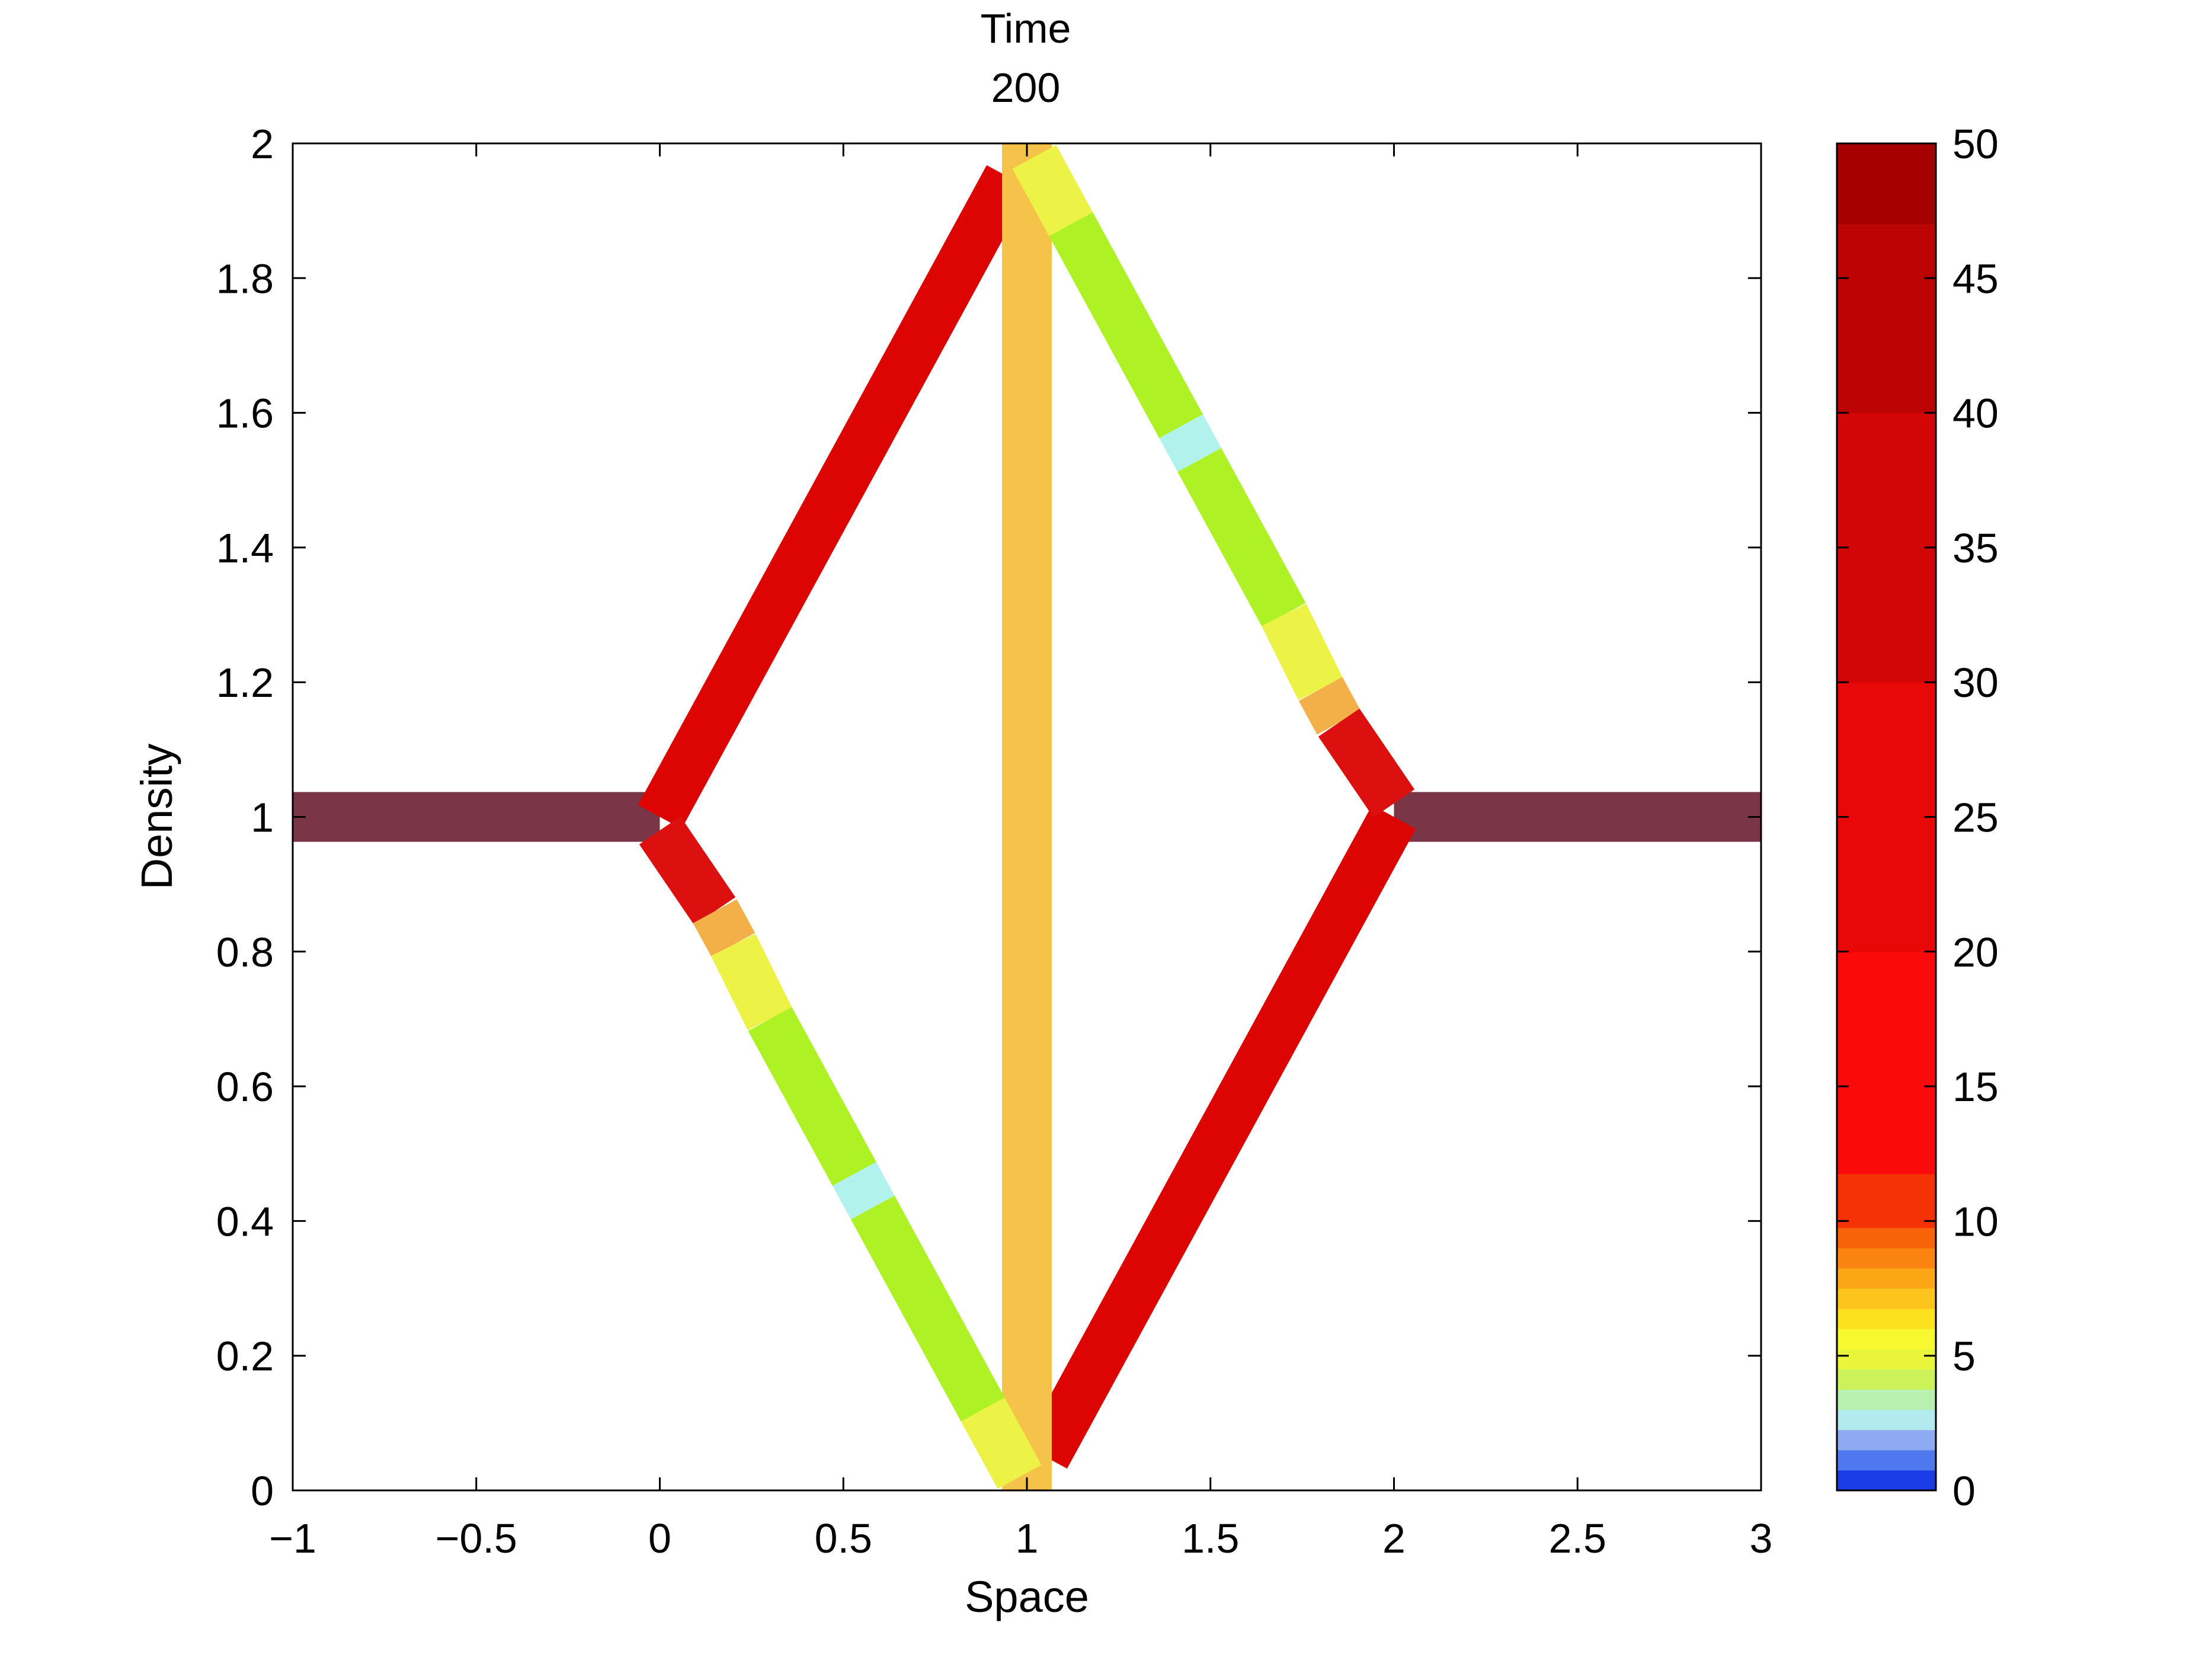 This screenshot has width=2212, height=1667. Describe the element at coordinates (1975, 279) in the screenshot. I see `colorbar-tick-label-9: 45` at that location.